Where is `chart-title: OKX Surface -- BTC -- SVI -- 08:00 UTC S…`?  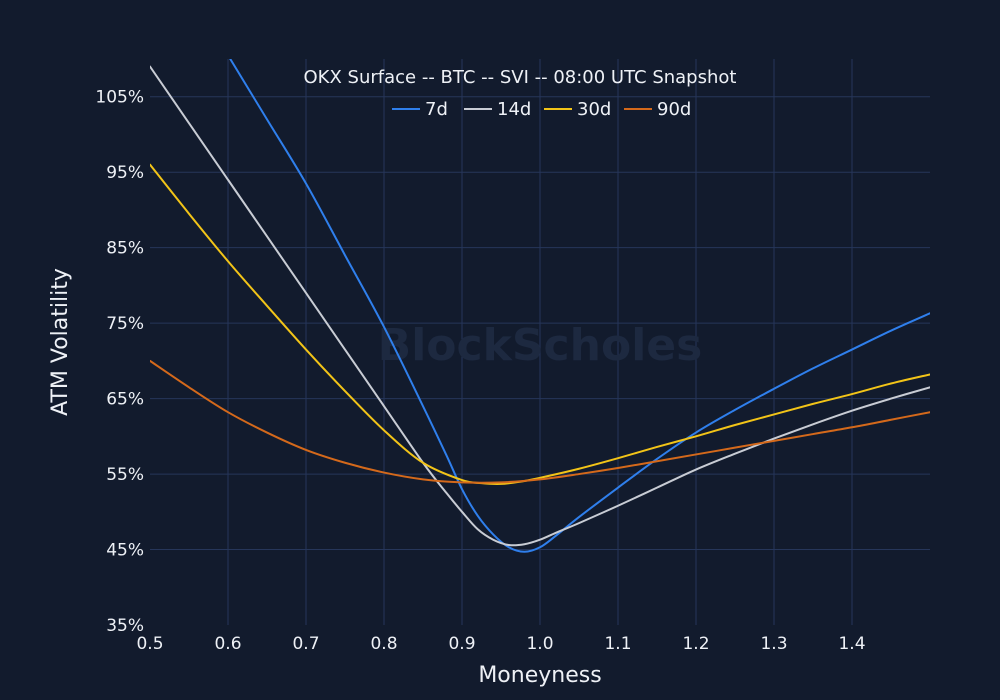 chart-title: OKX Surface -- BTC -- SVI -- 08:00 UTC S… is located at coordinates (520, 77).